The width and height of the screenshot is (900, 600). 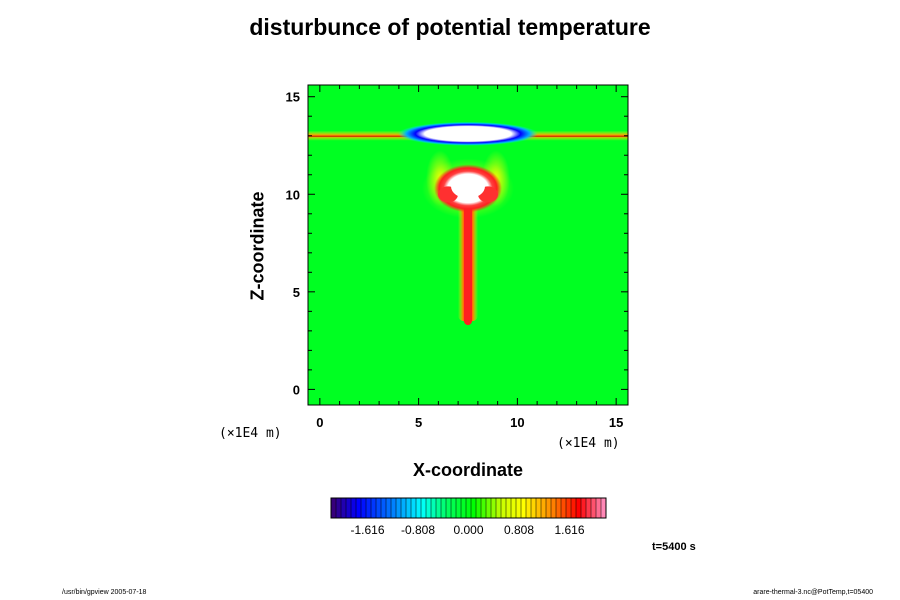 I want to click on x-tick-label: 5, so click(x=418, y=422).